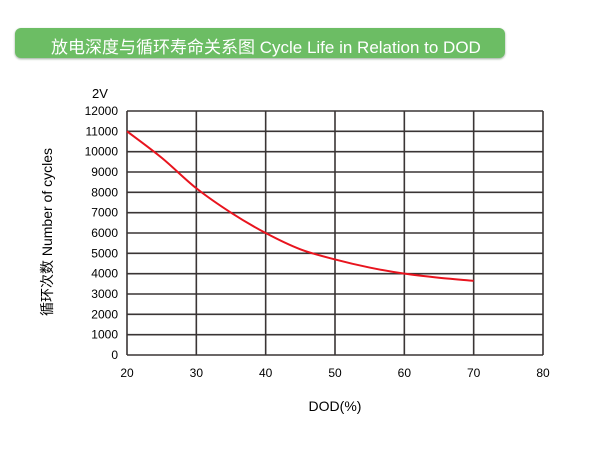  Describe the element at coordinates (405, 373) in the screenshot. I see `x-tick-label: 60` at that location.